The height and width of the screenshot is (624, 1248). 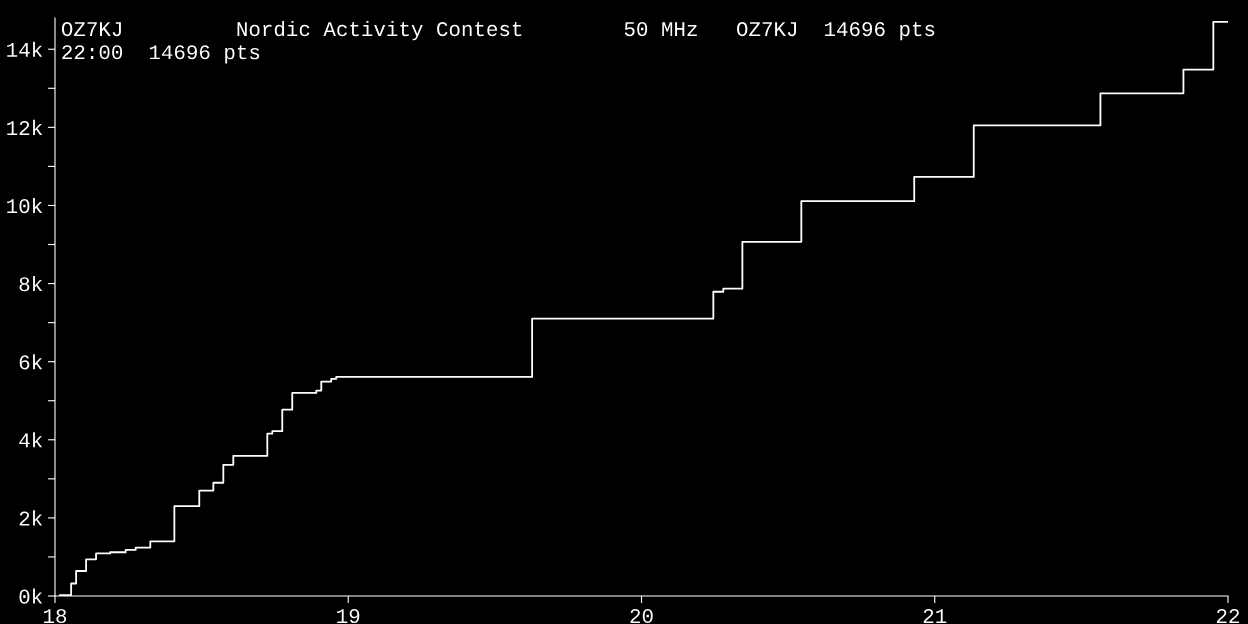 I want to click on x-tick-label: 22, so click(x=1228, y=615).